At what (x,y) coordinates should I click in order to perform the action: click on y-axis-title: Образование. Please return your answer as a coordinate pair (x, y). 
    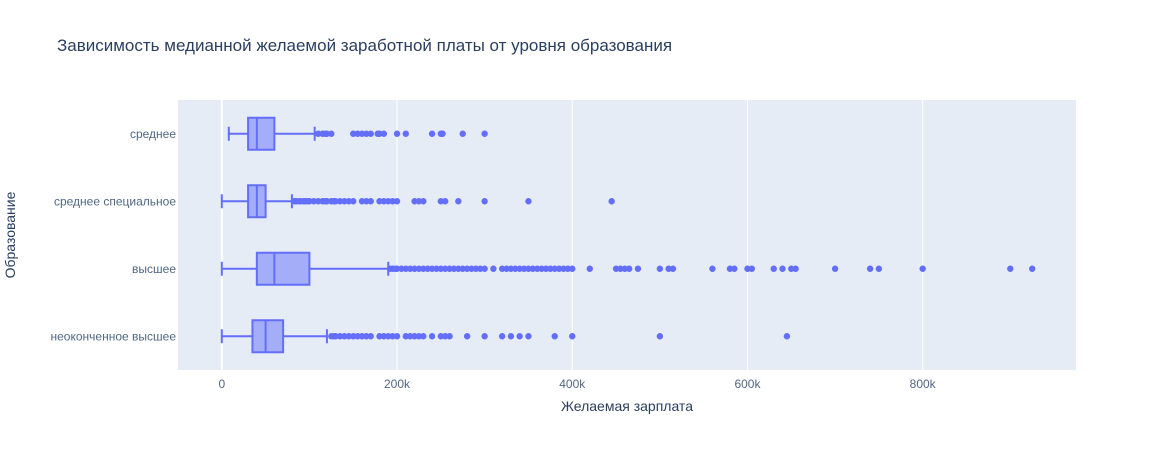
    Looking at the image, I should click on (10, 234).